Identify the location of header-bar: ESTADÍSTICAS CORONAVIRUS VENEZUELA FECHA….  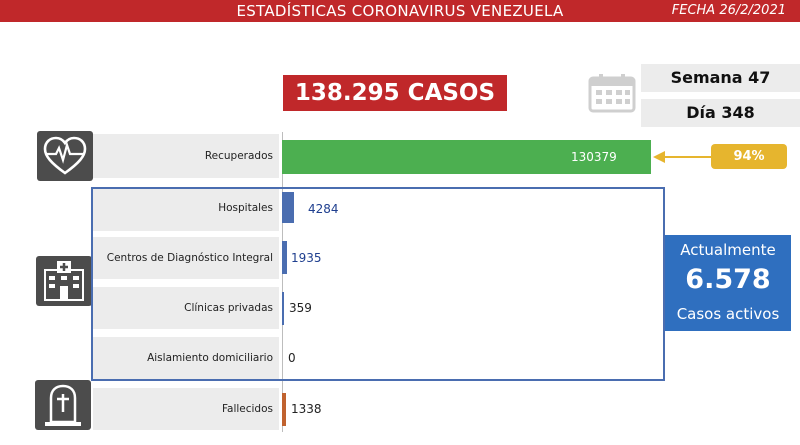
(400, 11).